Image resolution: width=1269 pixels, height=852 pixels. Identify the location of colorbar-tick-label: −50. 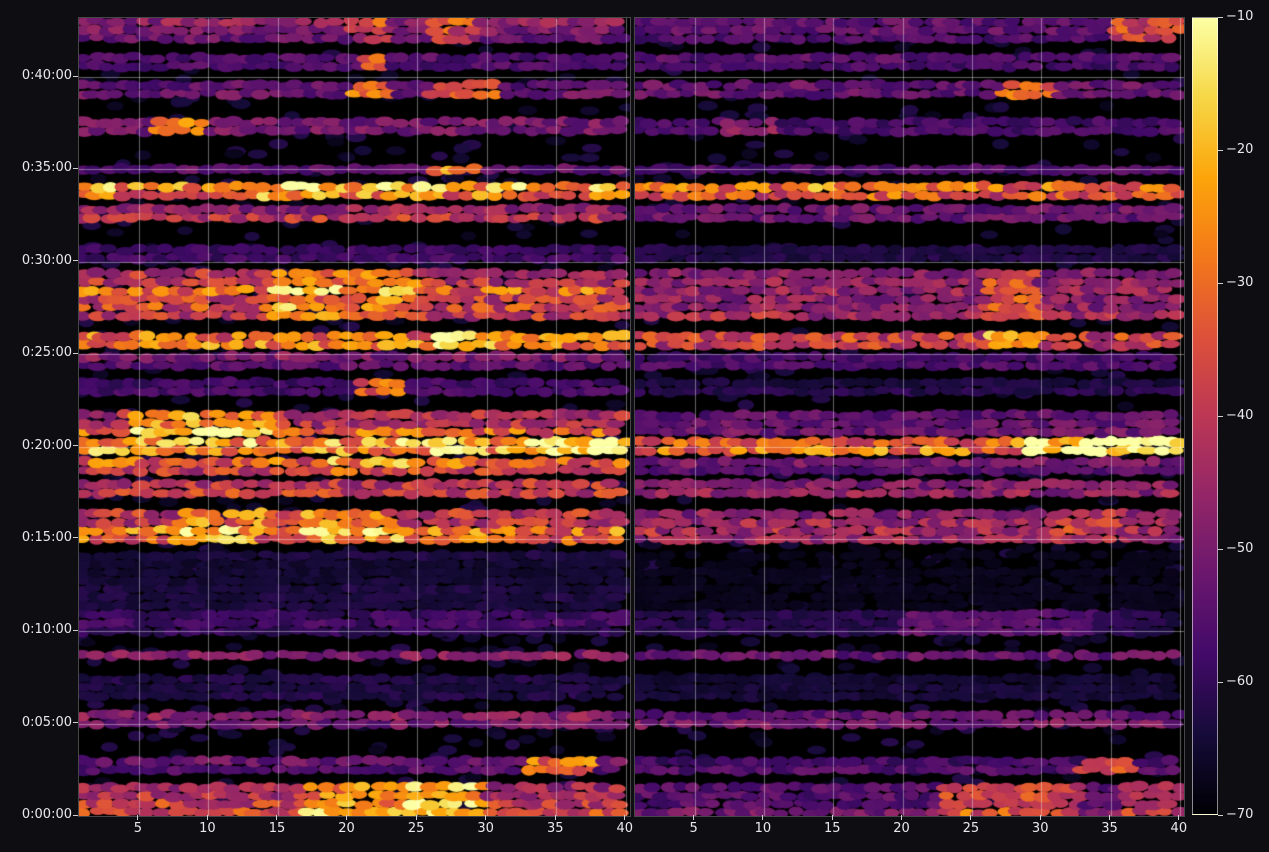
(1240, 548).